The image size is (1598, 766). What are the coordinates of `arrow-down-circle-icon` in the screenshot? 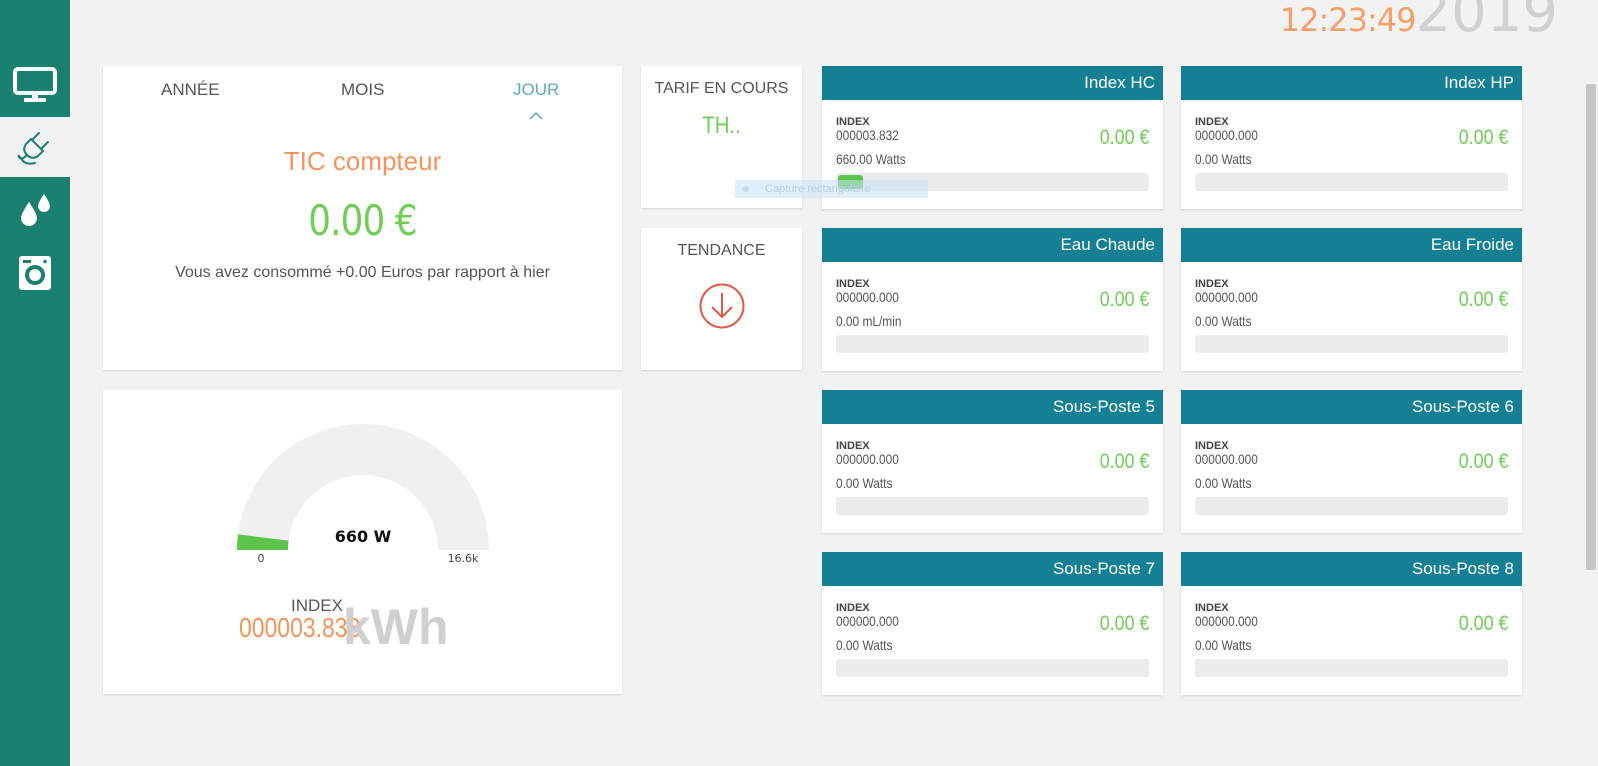 It's located at (722, 306).